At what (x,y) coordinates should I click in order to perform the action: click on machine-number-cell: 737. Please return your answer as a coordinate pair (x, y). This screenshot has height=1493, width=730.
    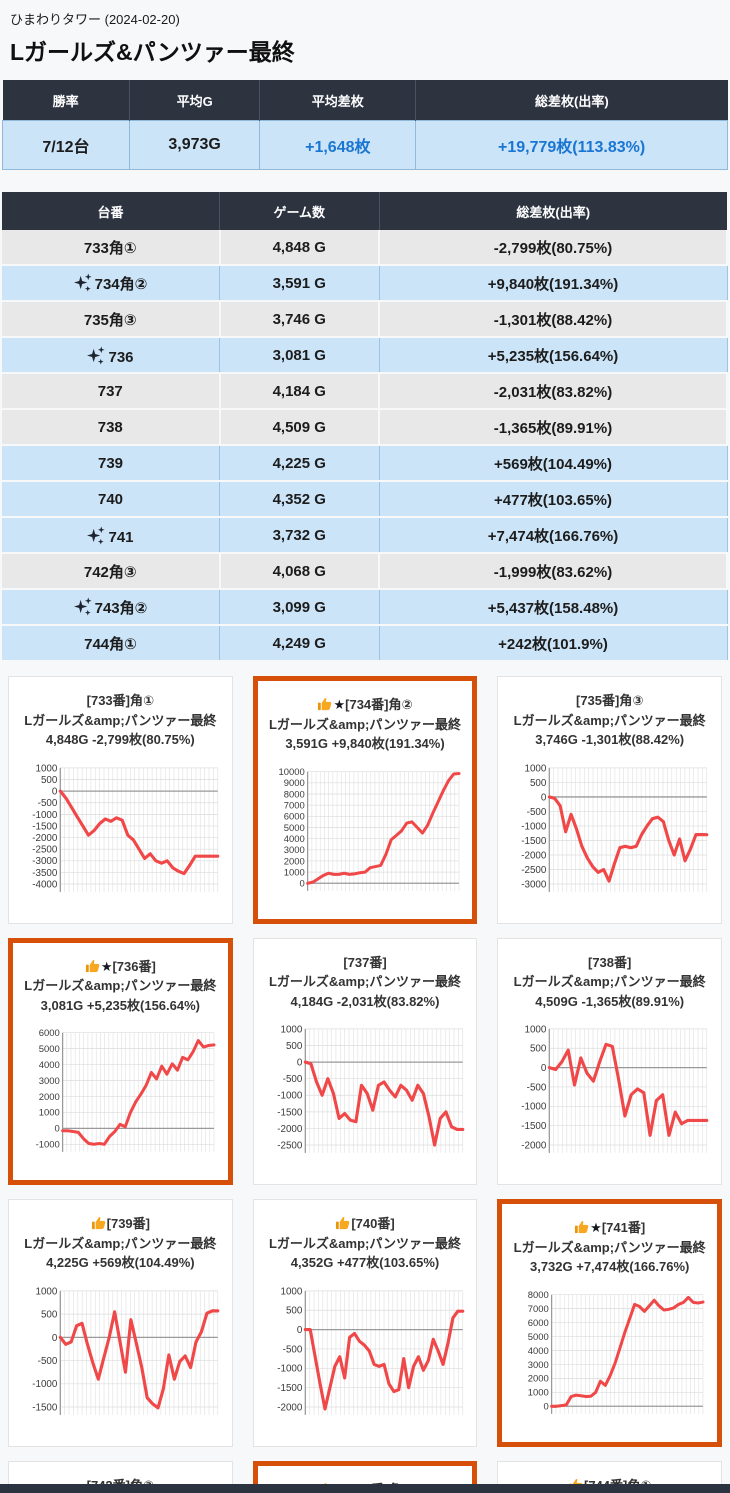
    Looking at the image, I should click on (111, 391).